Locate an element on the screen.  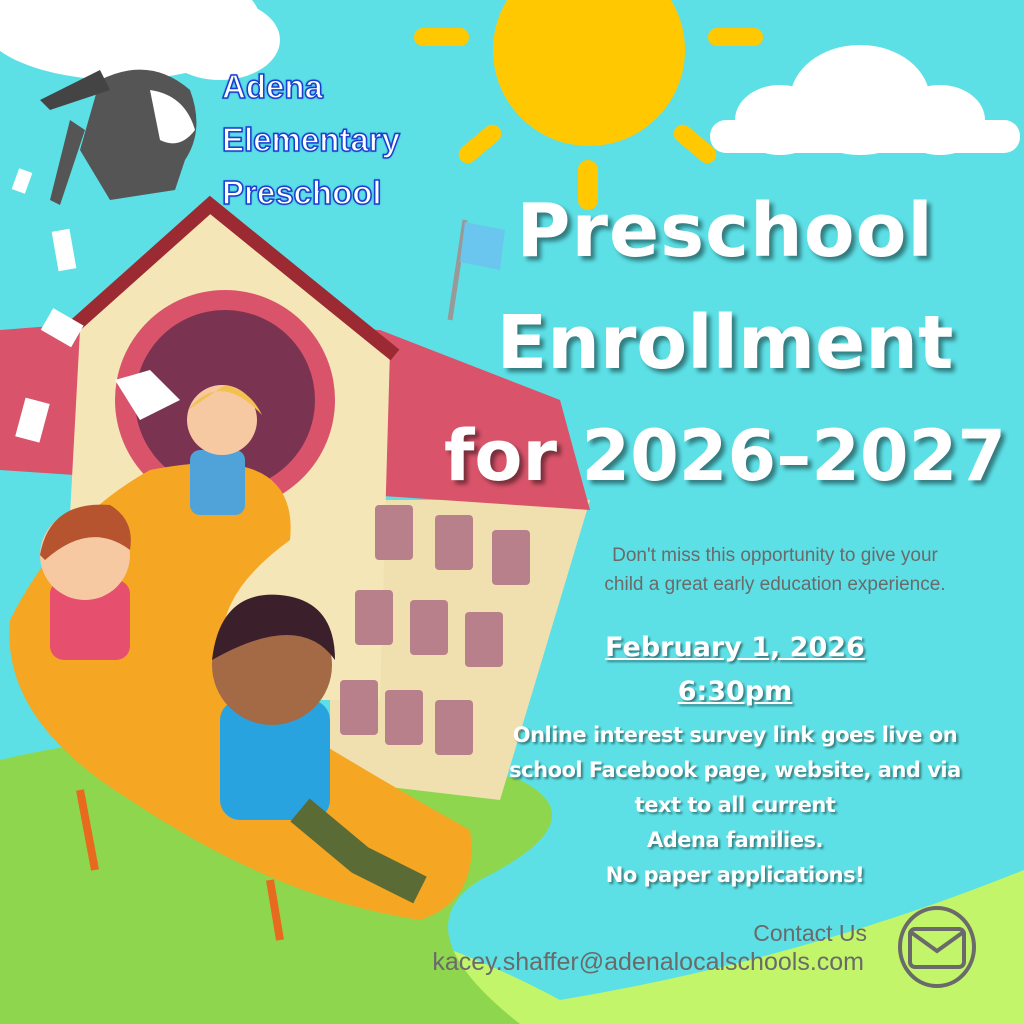
headline-line-2: Enrollment is located at coordinates (725, 343).